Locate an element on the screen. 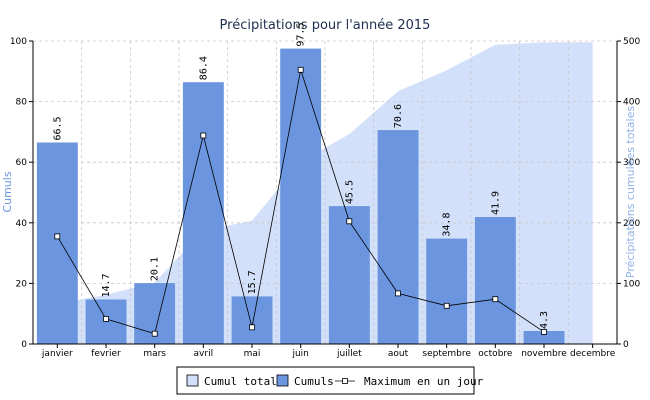  x-tick-label: mai is located at coordinates (252, 354).